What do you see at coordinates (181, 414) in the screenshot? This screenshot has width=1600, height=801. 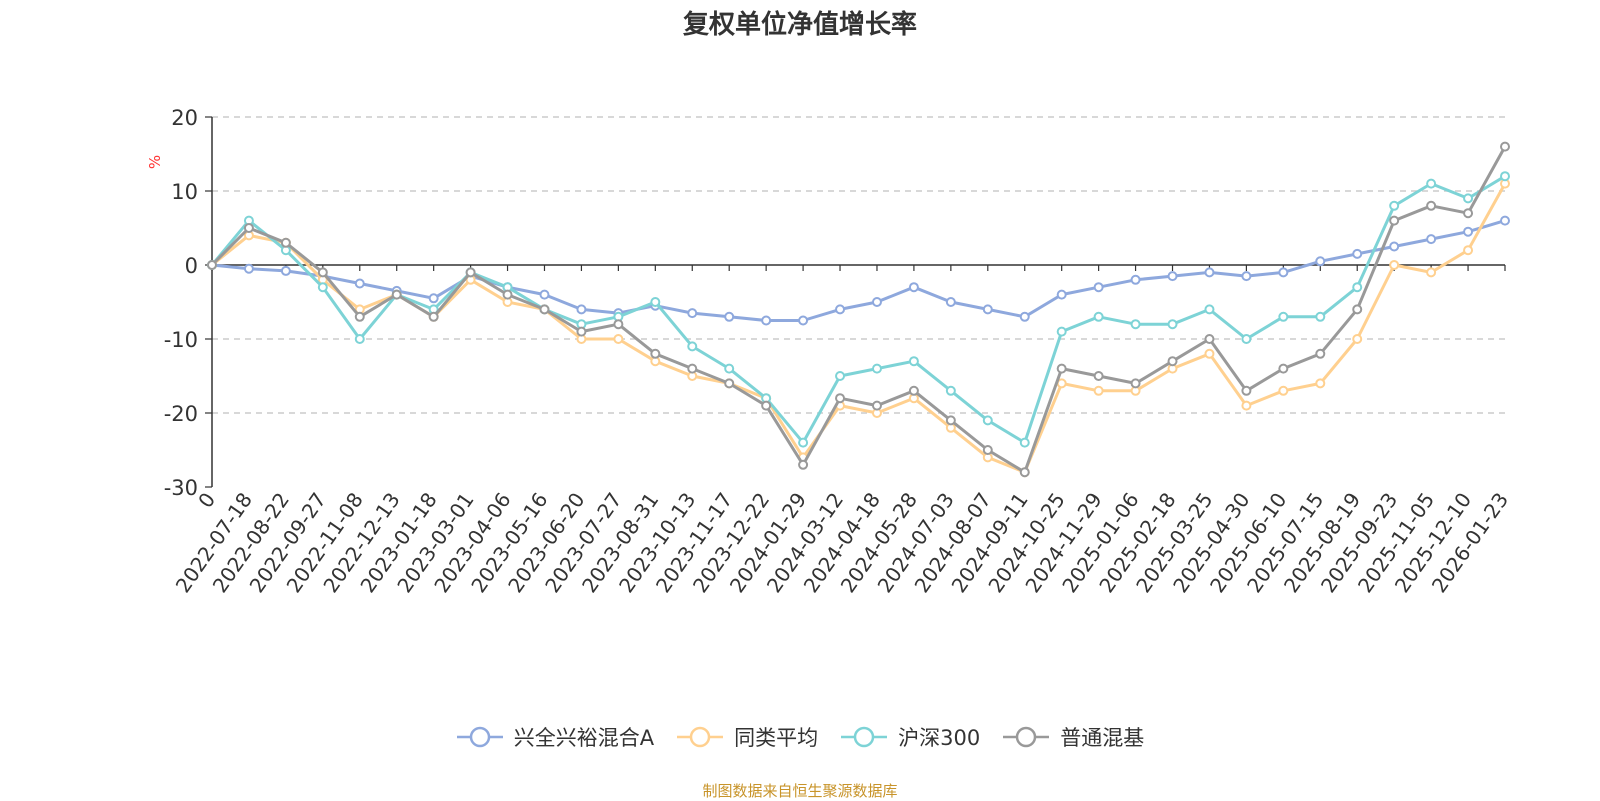 I see `y-tick-label: -20` at bounding box center [181, 414].